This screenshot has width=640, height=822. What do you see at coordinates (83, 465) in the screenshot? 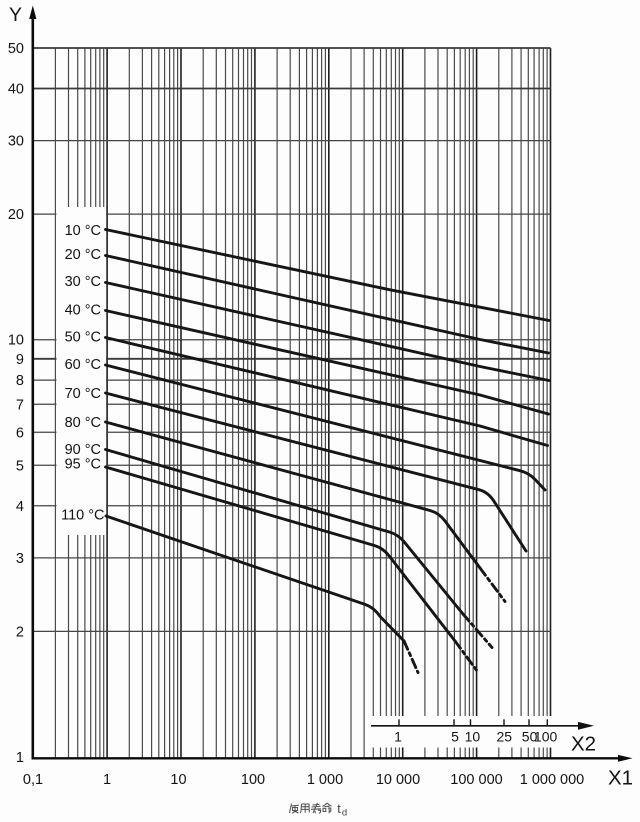
I see `svg-text: 95 °C` at bounding box center [83, 465].